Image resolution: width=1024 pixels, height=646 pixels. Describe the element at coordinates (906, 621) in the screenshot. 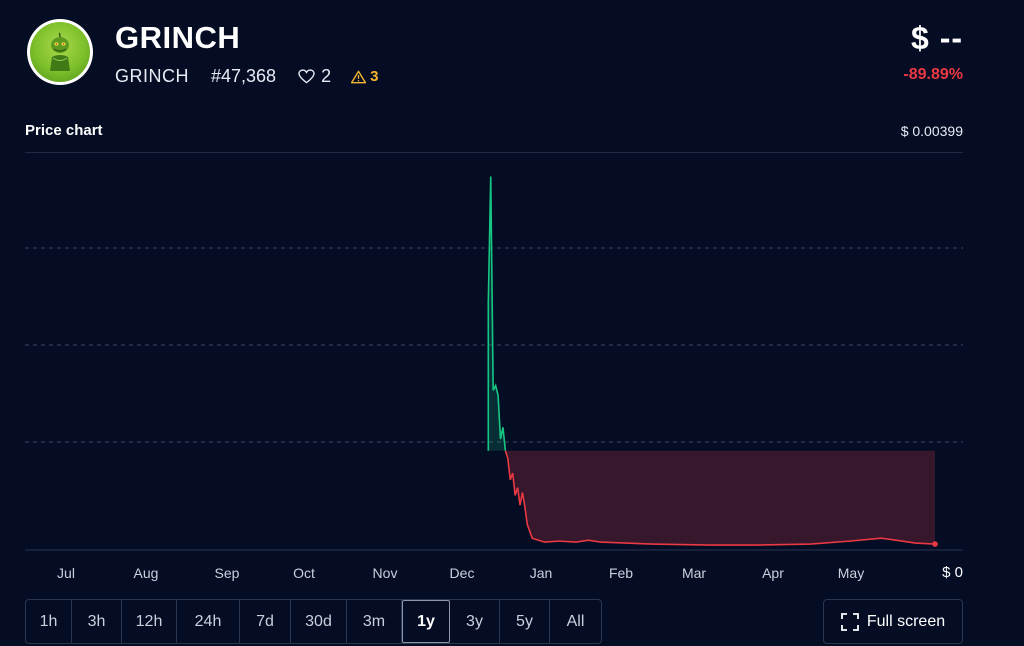

I see `fullscreen-label: Full screen` at that location.